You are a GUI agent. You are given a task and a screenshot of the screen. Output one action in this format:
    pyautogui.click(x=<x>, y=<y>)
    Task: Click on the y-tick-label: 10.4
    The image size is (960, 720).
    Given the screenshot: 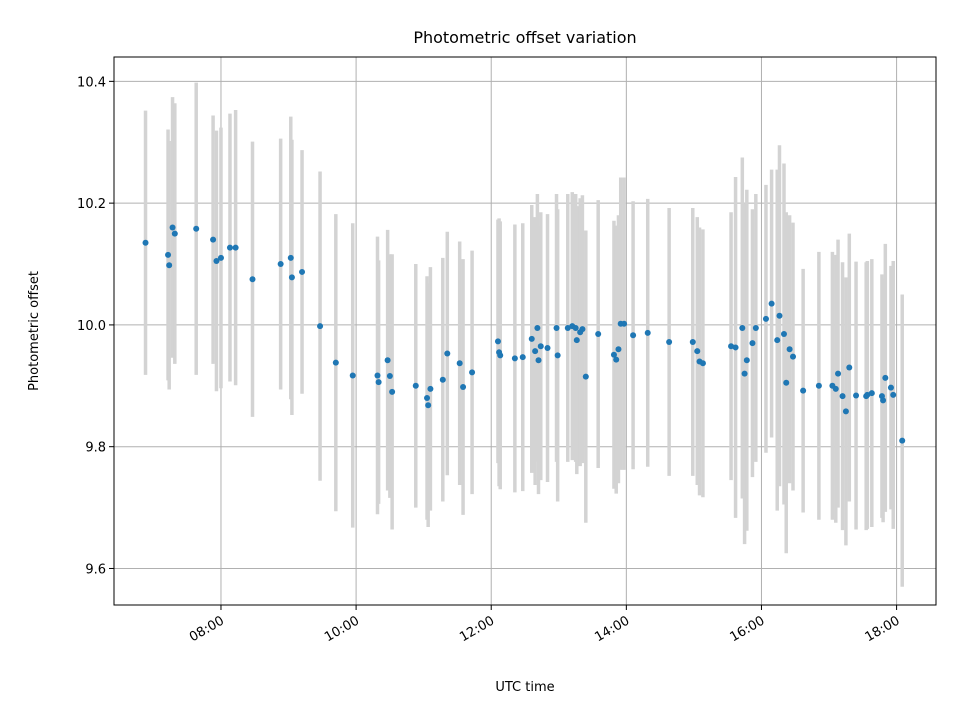 What is the action you would take?
    pyautogui.click(x=91, y=82)
    